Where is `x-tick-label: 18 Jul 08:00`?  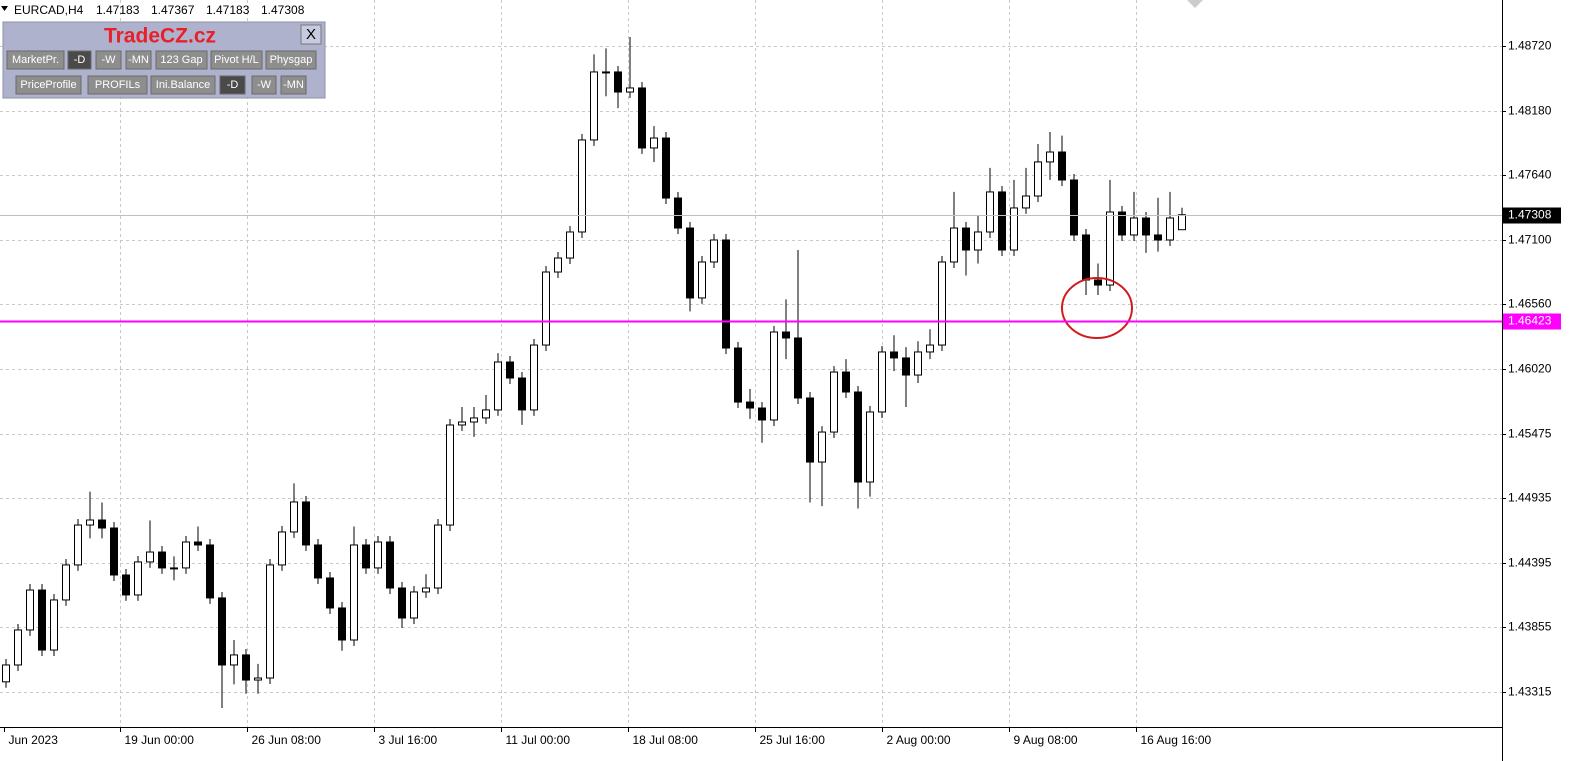 x-tick-label: 18 Jul 08:00 is located at coordinates (666, 740).